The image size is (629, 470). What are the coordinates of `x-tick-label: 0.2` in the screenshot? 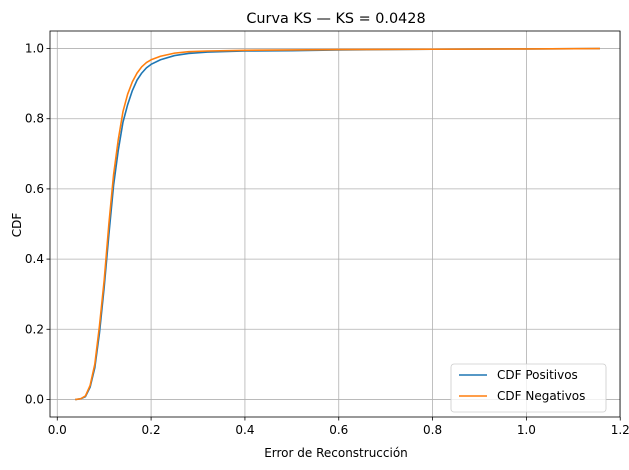 It's located at (151, 430).